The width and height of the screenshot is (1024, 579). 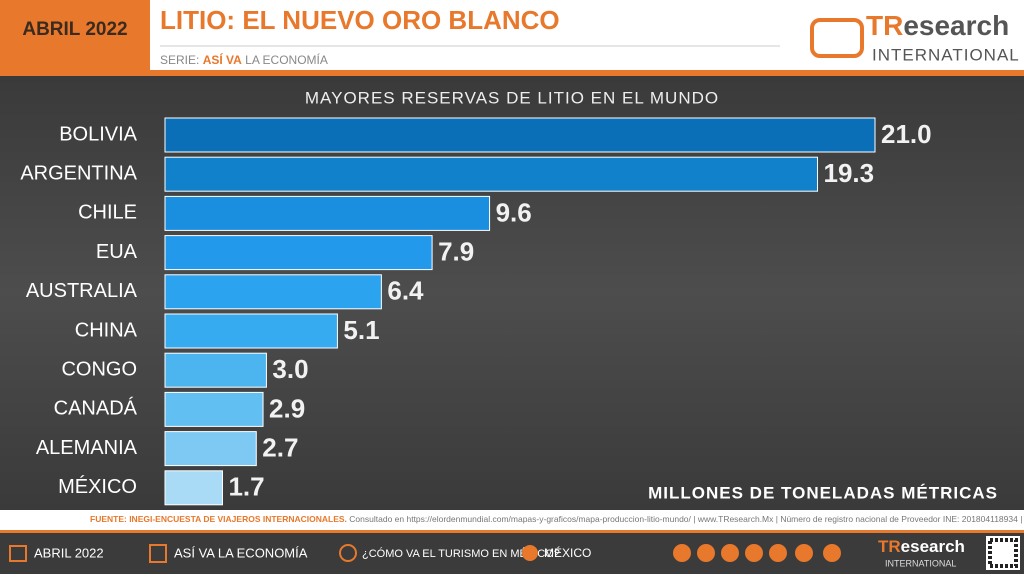 What do you see at coordinates (461, 553) in the screenshot?
I see `footer-question: ¿CÓMO VA EL TURISMO EN MÉXICO?` at bounding box center [461, 553].